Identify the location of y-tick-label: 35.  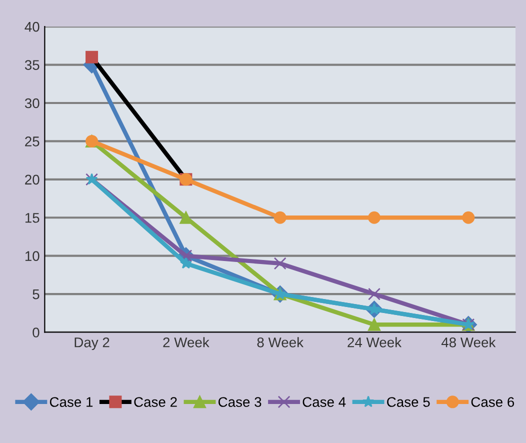
(32, 65).